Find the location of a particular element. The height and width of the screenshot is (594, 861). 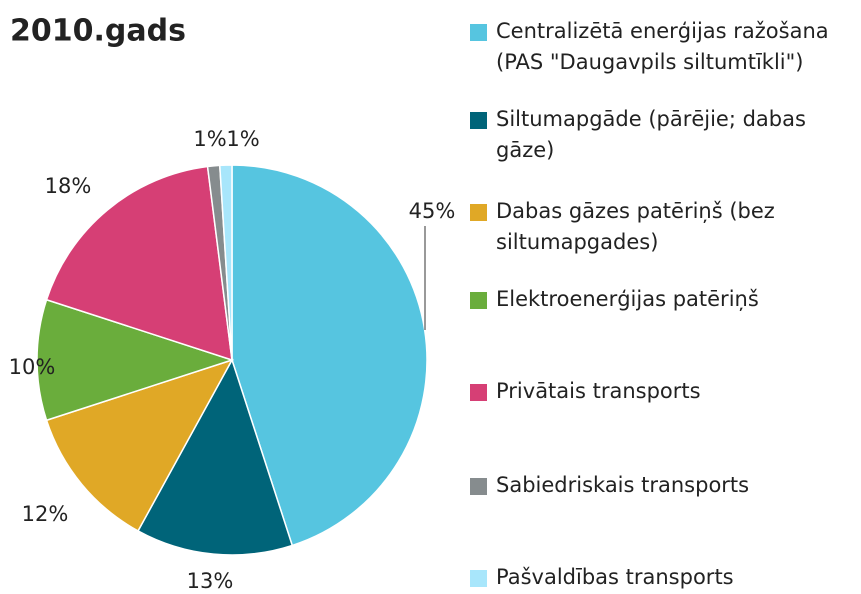

legend-label: Pašvaldības transports is located at coordinates (615, 577).